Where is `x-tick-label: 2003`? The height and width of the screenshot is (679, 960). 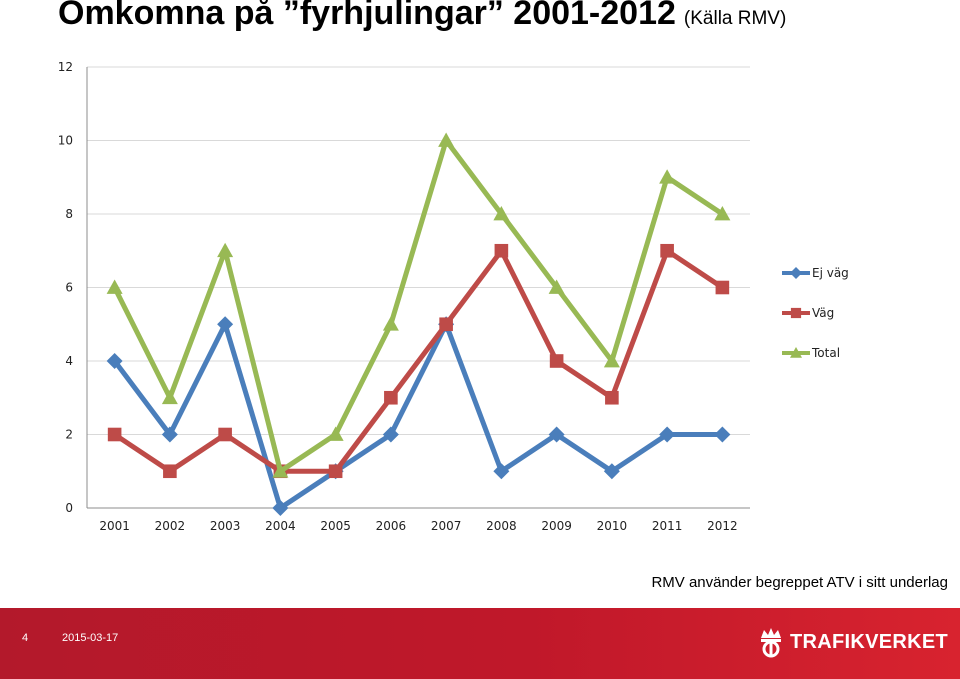 x-tick-label: 2003 is located at coordinates (225, 526).